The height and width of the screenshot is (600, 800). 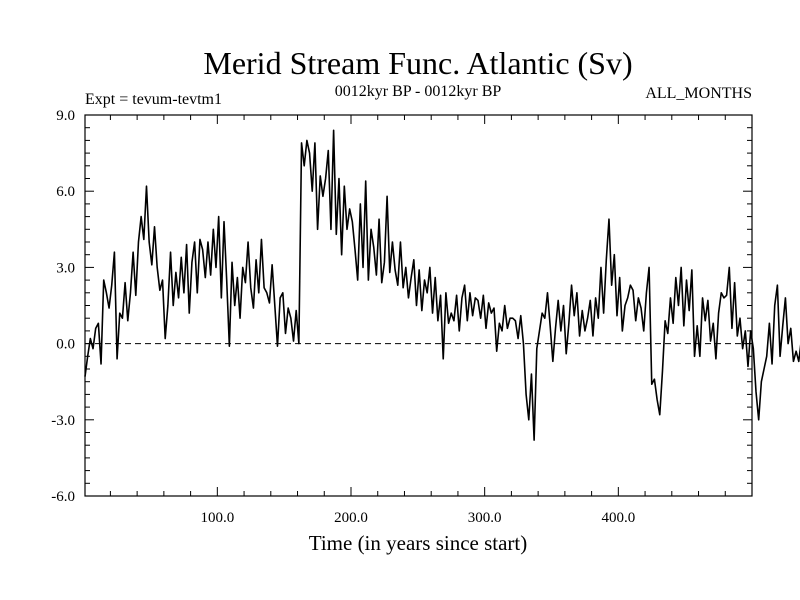 I want to click on x-tick-label: 400.0, so click(x=618, y=518).